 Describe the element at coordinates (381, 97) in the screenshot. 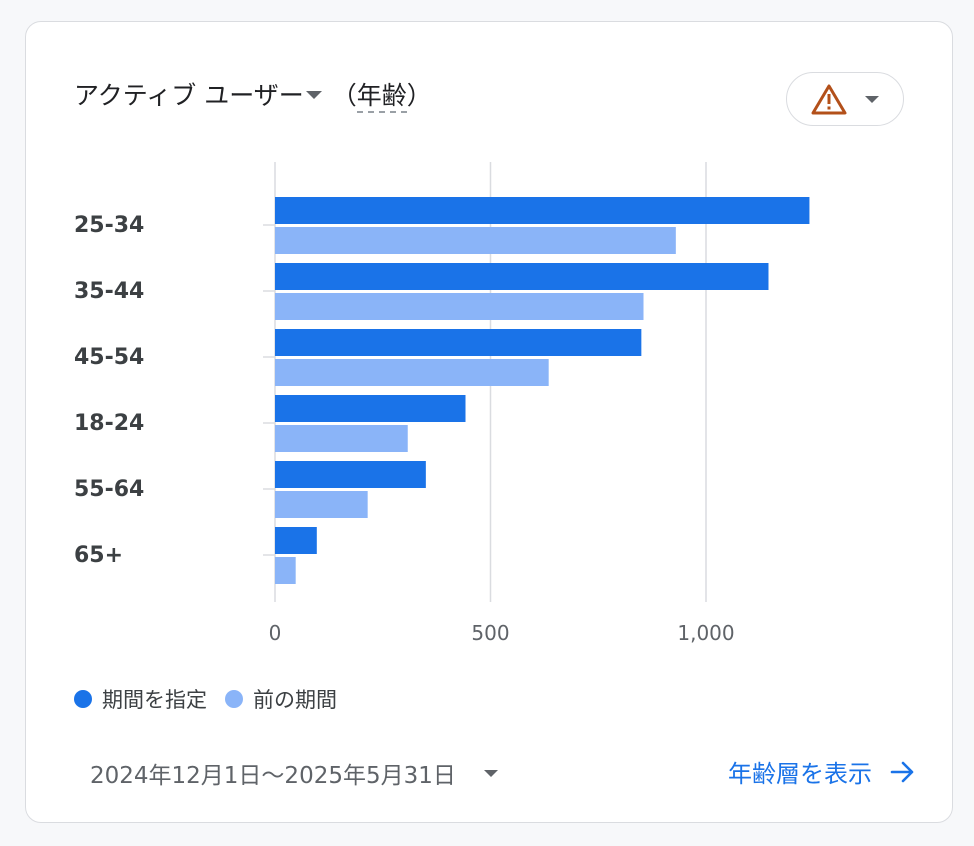

I see `dimension-label: 年齢` at that location.